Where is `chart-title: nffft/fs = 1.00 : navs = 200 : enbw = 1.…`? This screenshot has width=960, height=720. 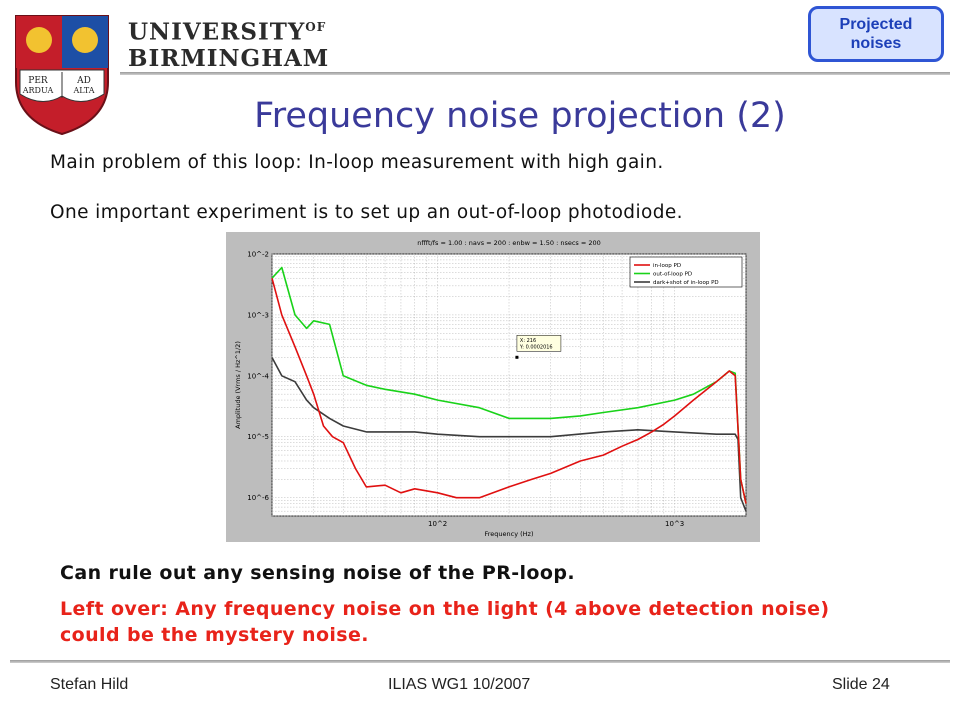
chart-title: nffft/fs = 1.00 : navs = 200 : enbw = 1.… is located at coordinates (509, 243).